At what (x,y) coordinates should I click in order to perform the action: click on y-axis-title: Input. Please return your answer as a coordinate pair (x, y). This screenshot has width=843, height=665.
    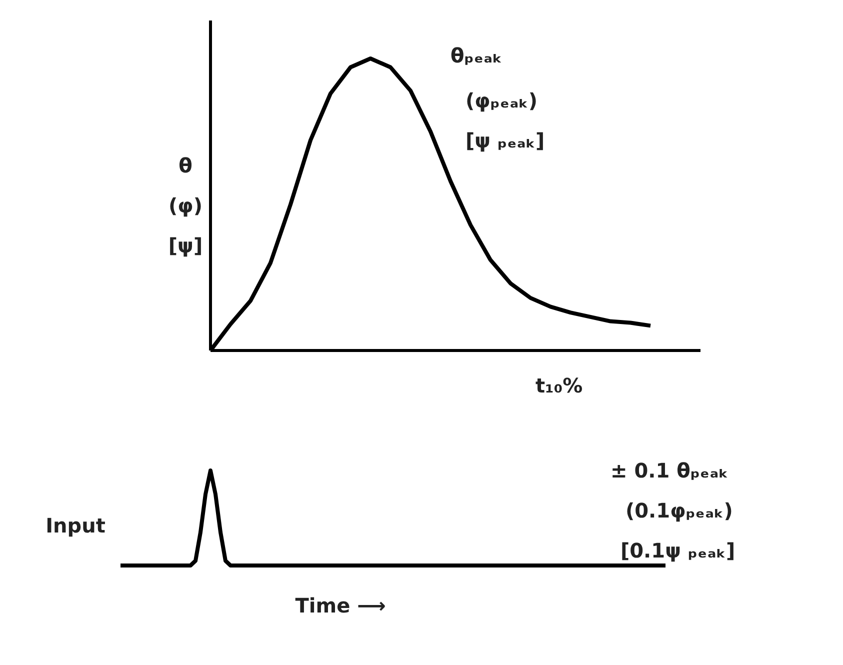
    Looking at the image, I should click on (76, 526).